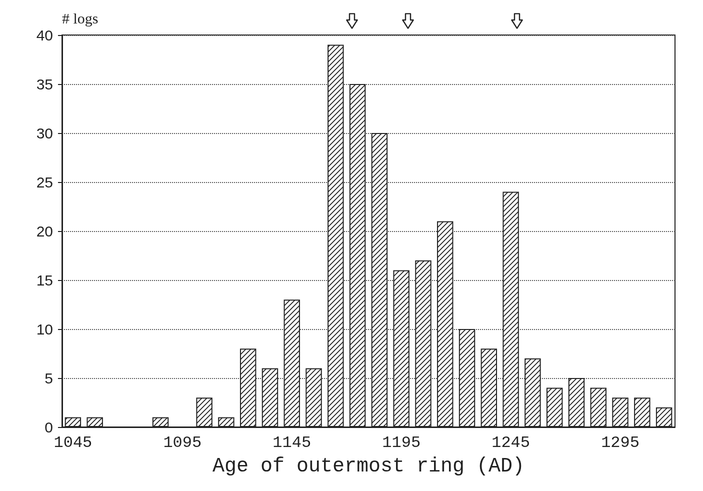  I want to click on y-tick-label: 30, so click(44, 133).